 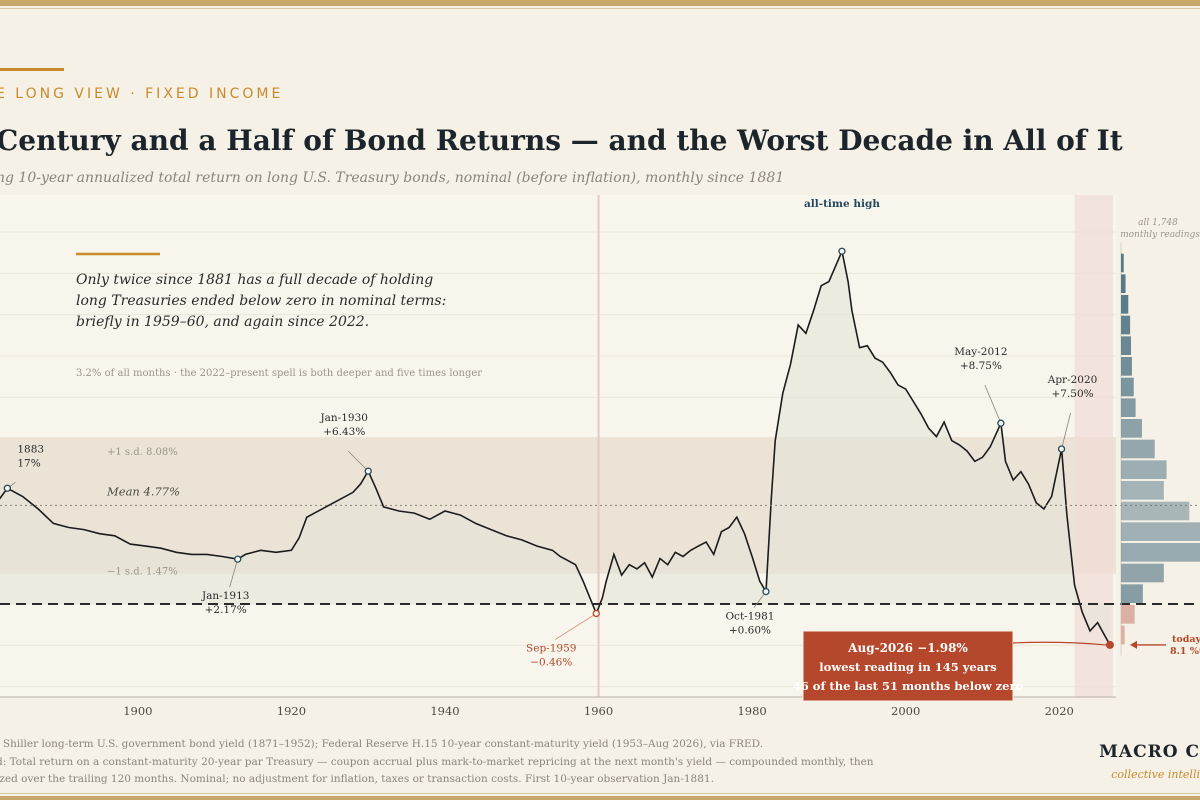 I want to click on histogram-label-1: all 1,748, so click(x=1158, y=223).